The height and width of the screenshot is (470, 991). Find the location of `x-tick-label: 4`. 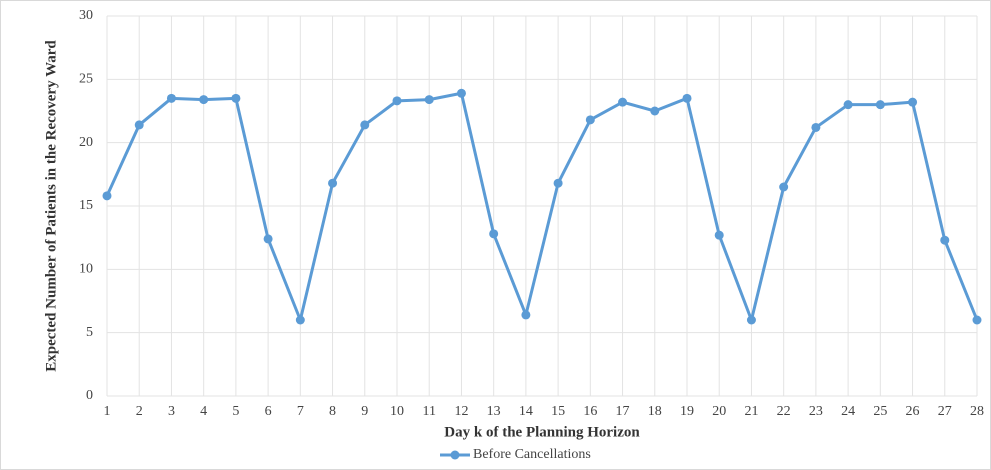

x-tick-label: 4 is located at coordinates (203, 411).